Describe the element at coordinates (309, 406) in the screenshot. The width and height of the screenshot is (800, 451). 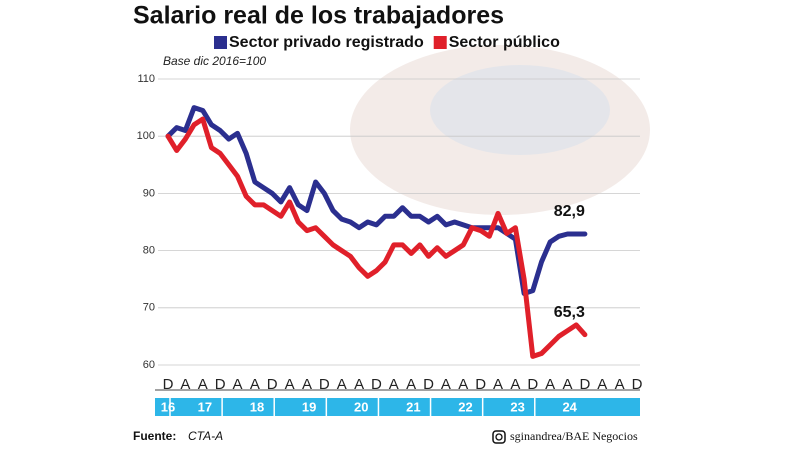
I see `year-label: 19` at that location.